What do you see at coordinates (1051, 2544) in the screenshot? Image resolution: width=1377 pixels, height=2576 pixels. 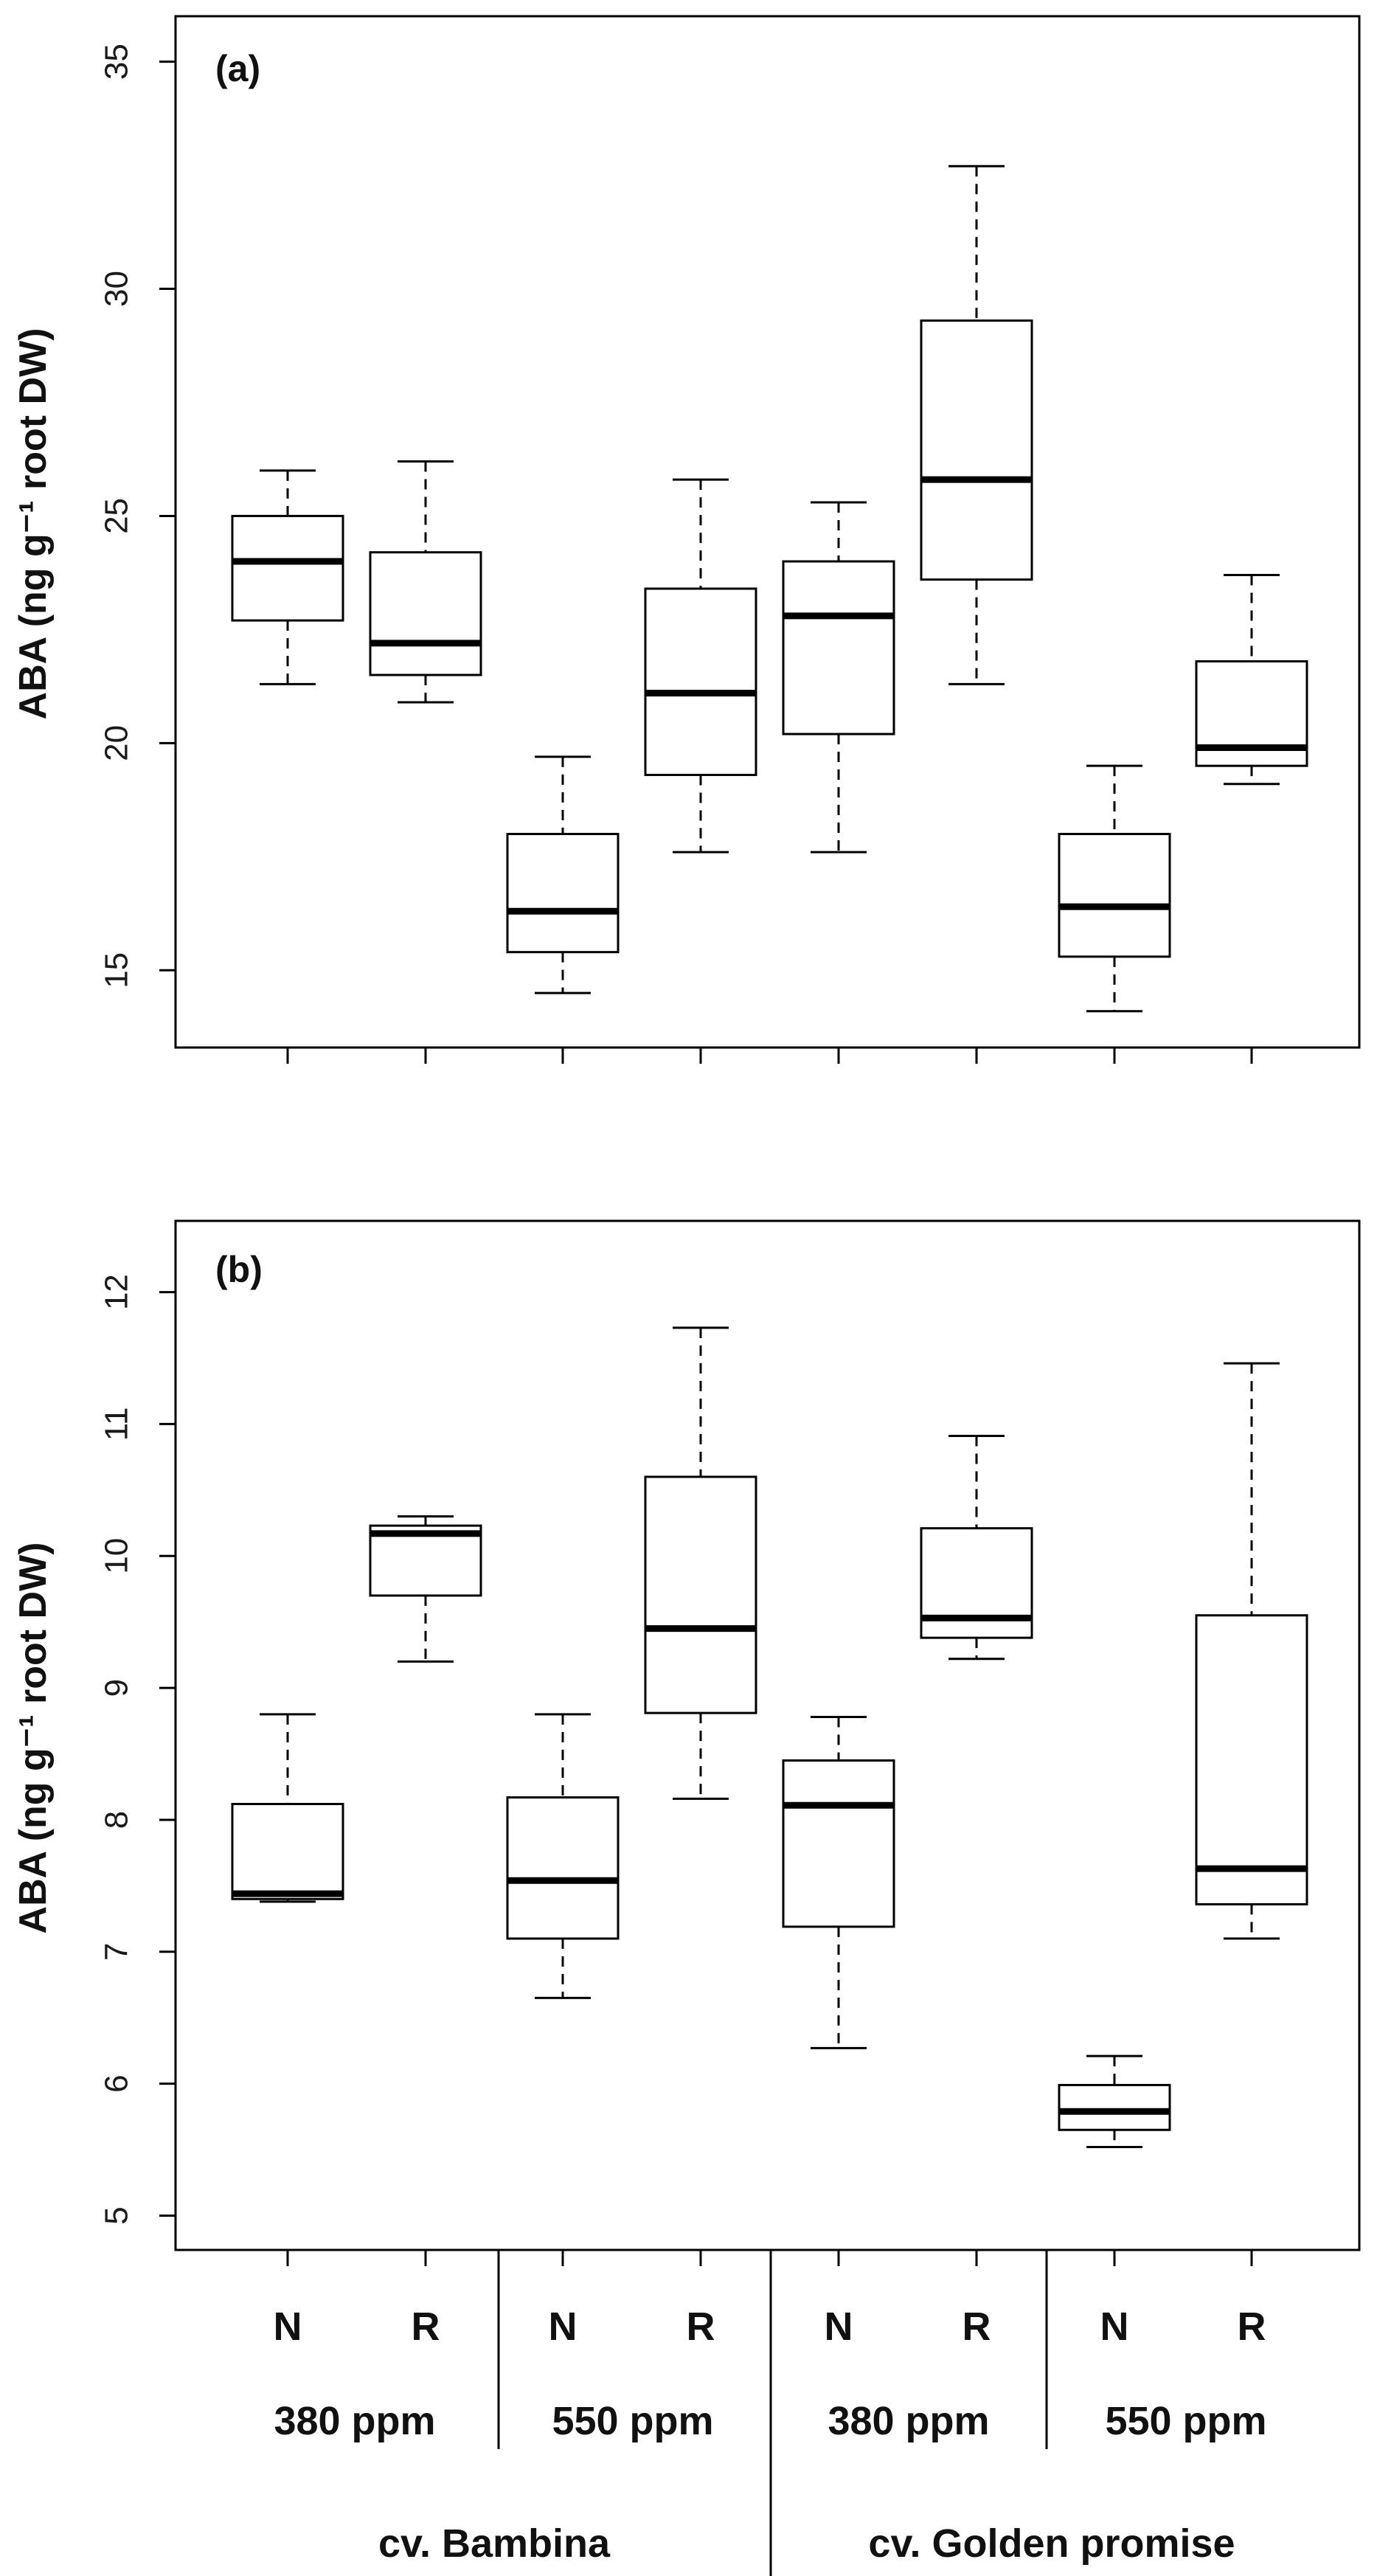 I see `cultivar-label: cv. Golden promise` at bounding box center [1051, 2544].